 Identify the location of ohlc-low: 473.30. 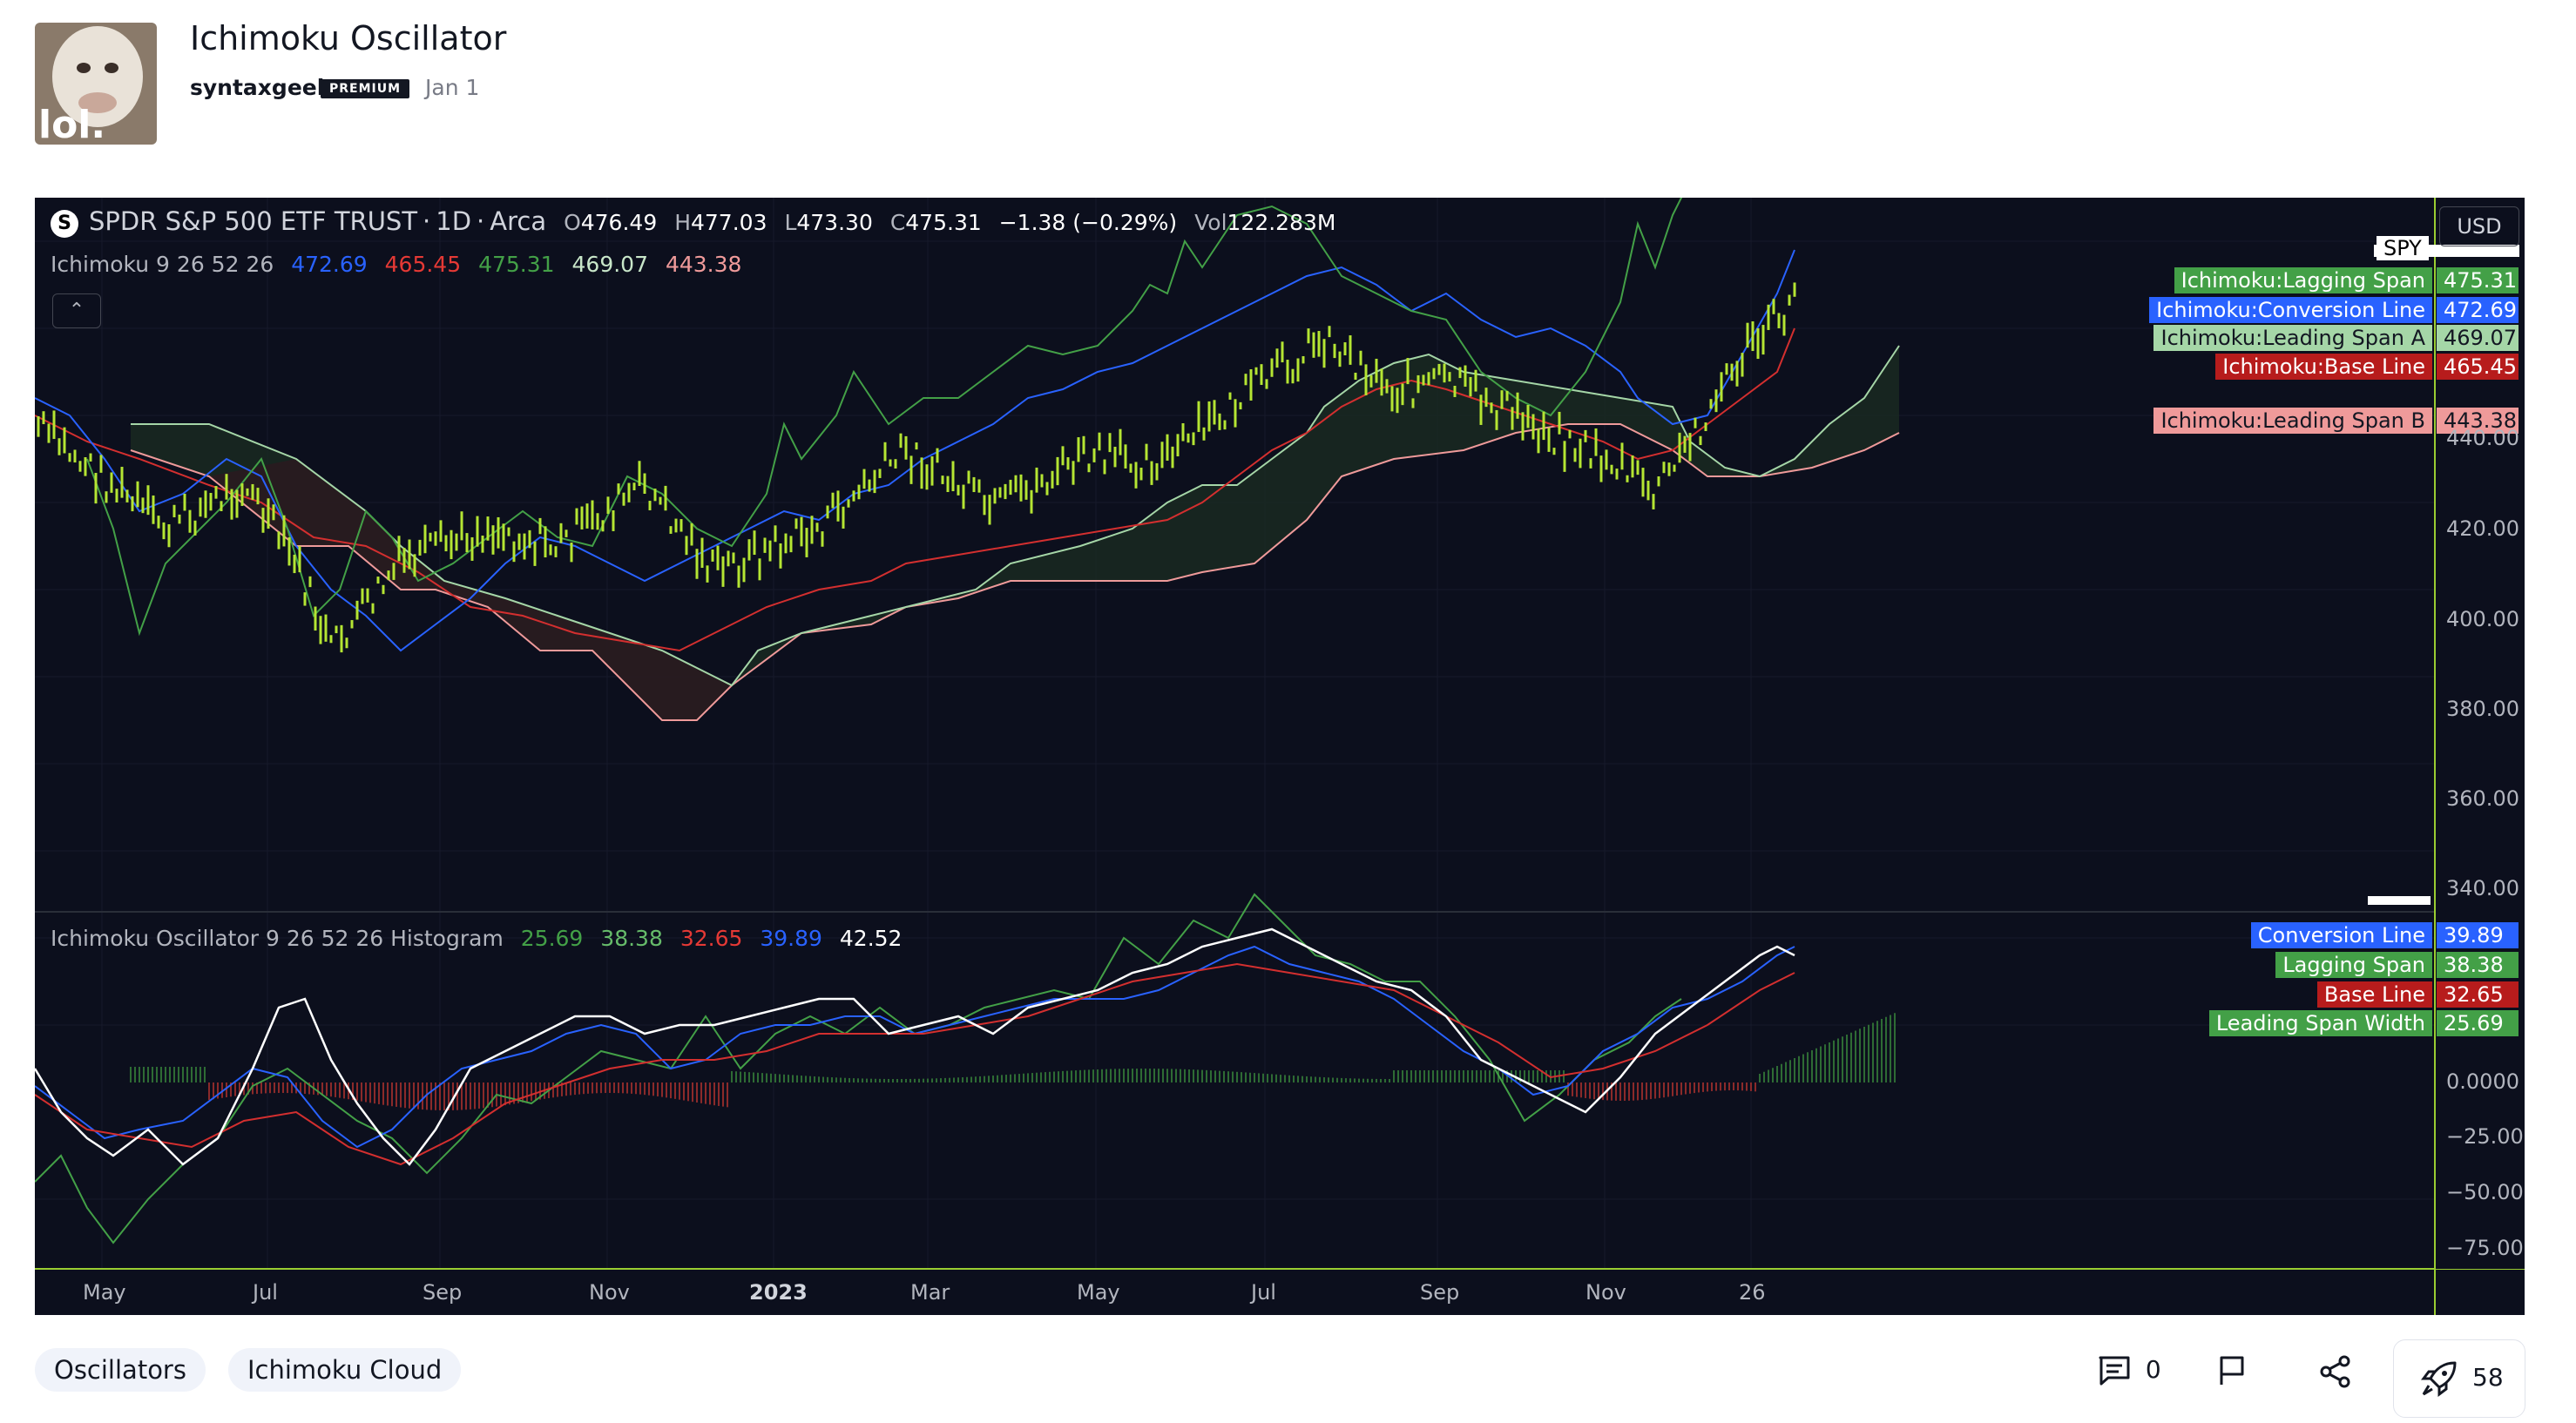
(834, 222).